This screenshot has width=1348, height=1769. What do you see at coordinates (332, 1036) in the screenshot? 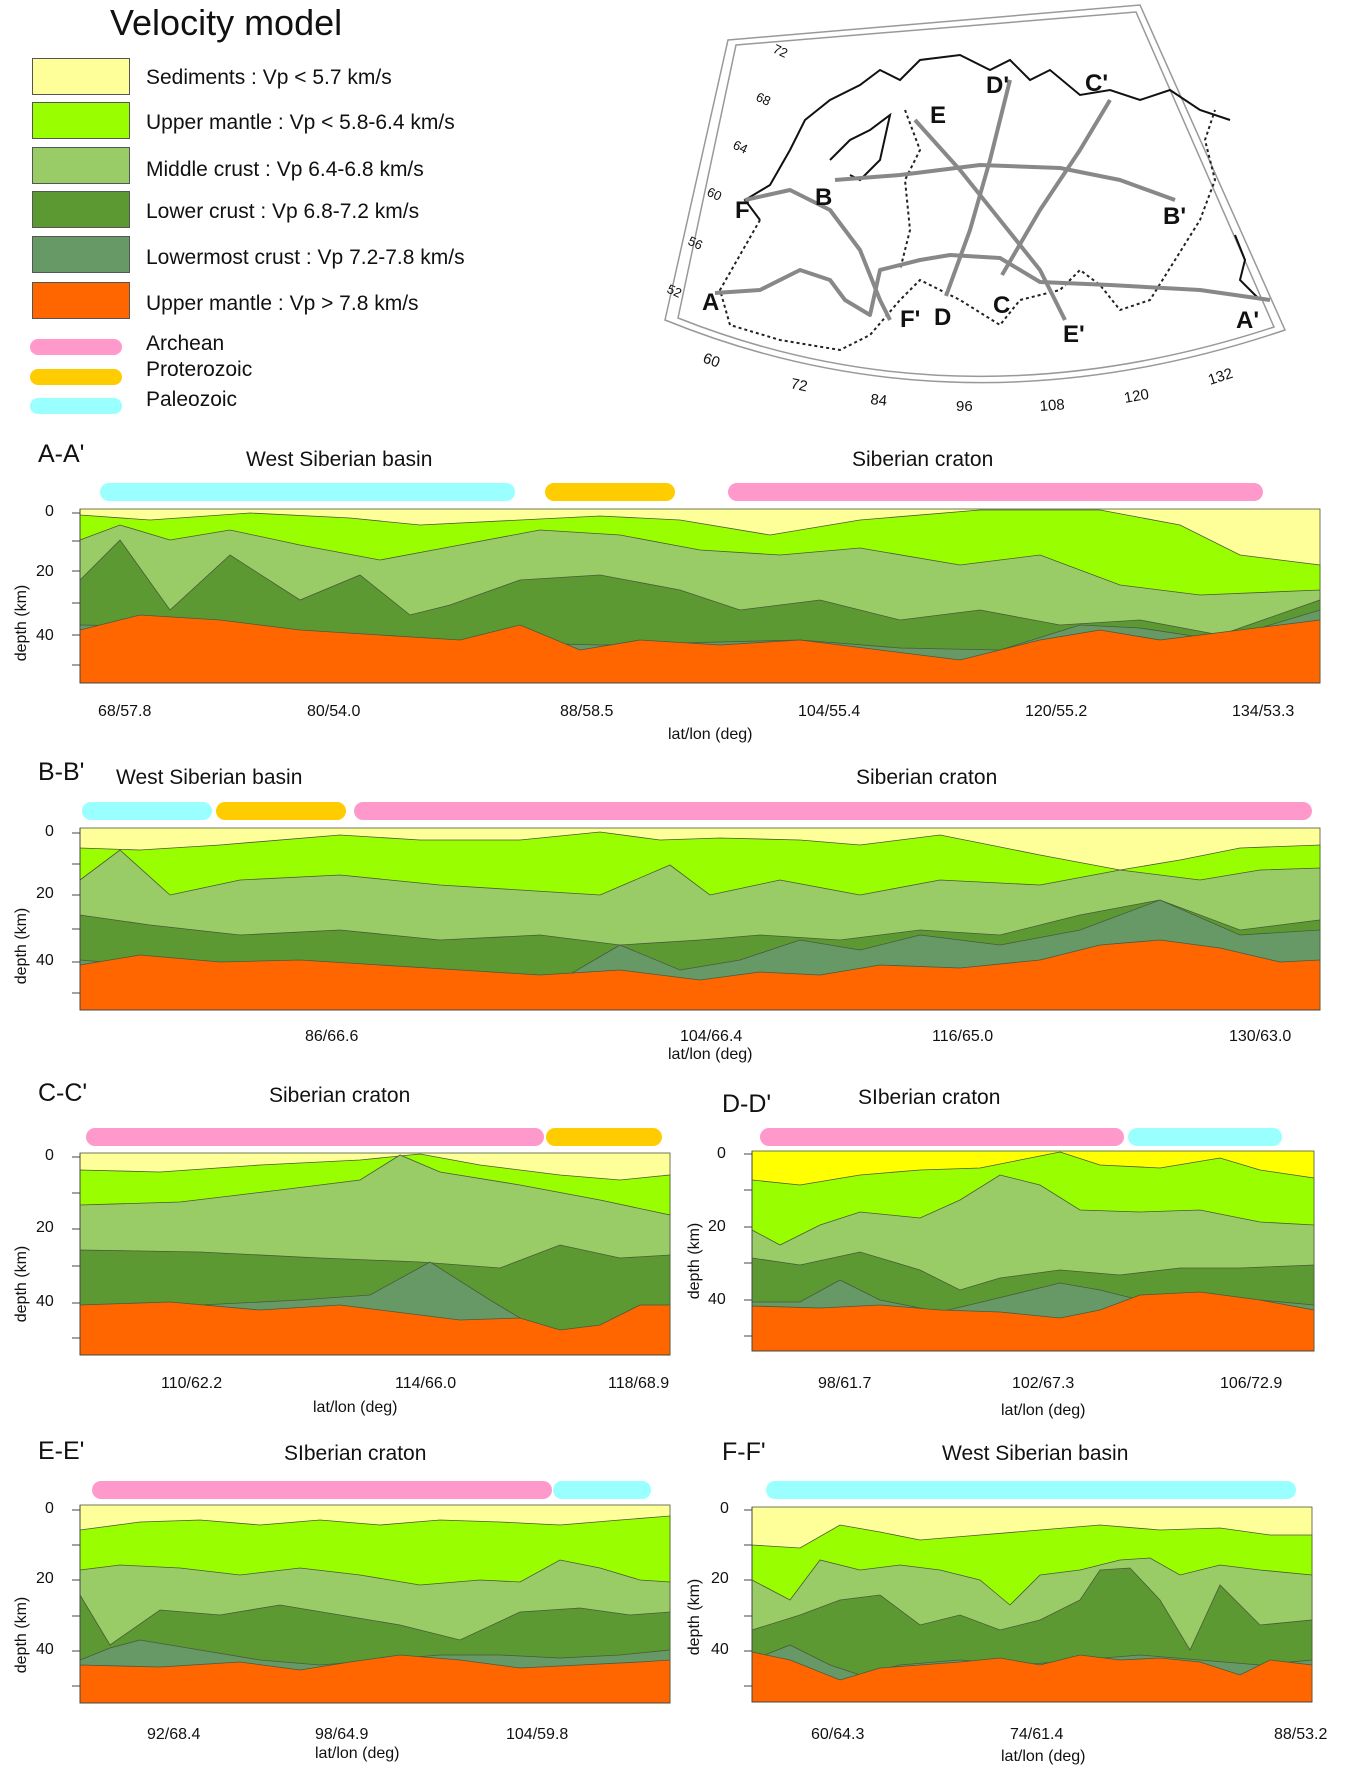
I see `x-tick-label: 86/66.6` at bounding box center [332, 1036].